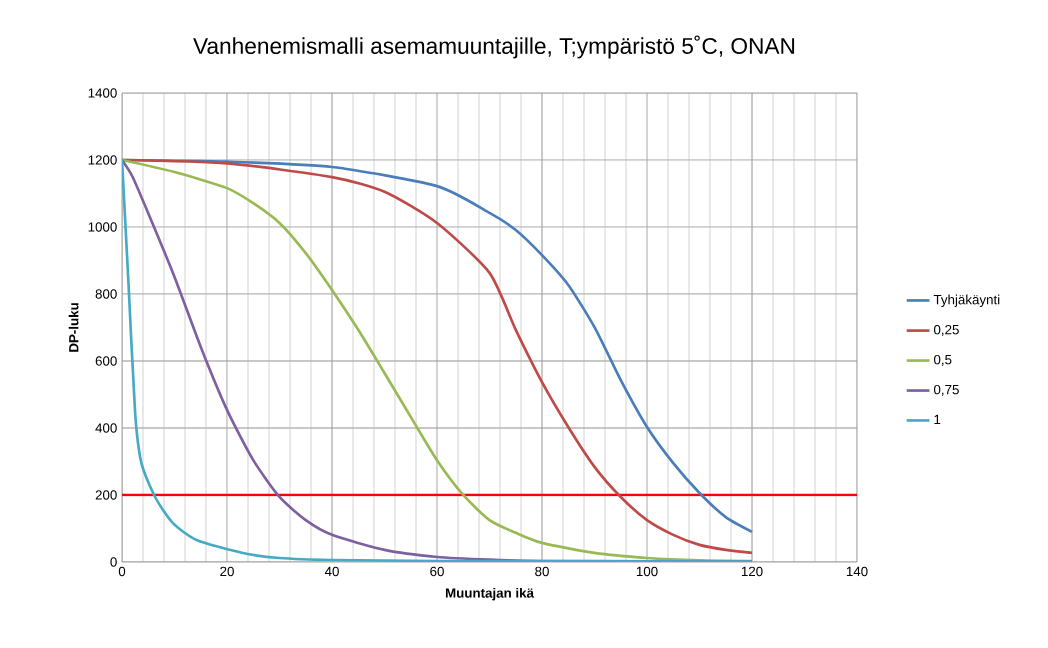 The image size is (1048, 648). I want to click on legend-label: Tyhjäkäynti, so click(966, 301).